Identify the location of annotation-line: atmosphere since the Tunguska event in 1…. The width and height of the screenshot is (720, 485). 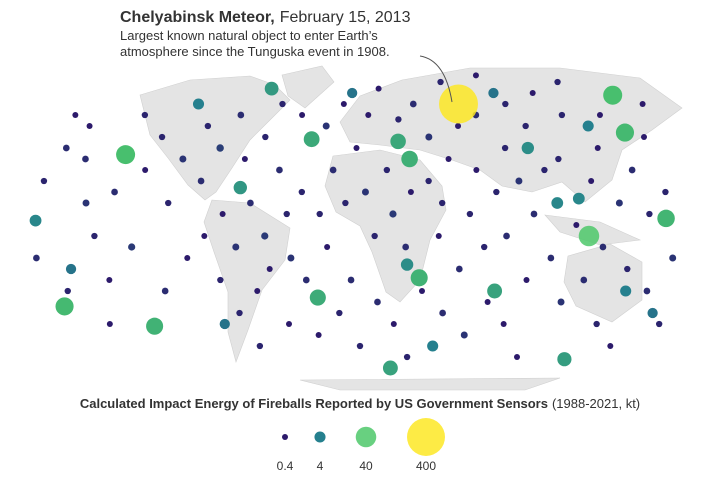
(255, 51).